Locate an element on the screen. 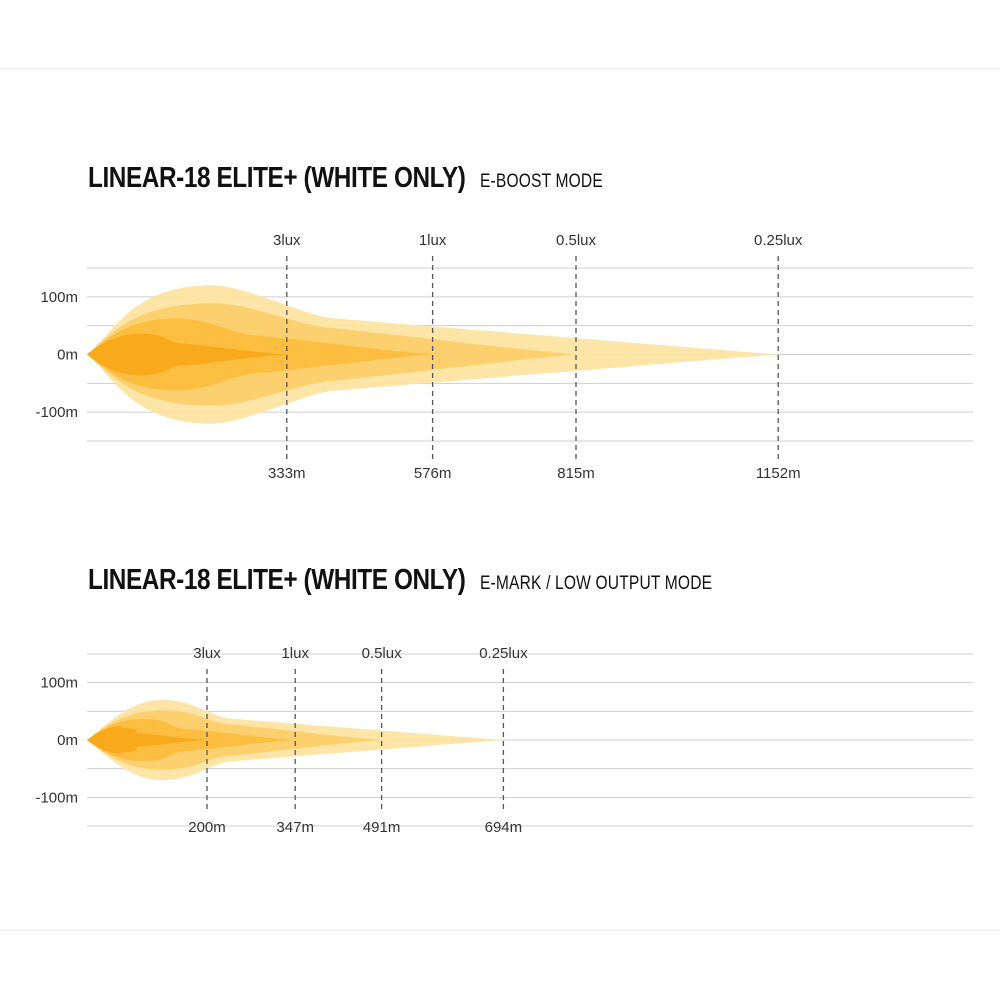 This screenshot has width=1000, height=1000. chart-subtitle: E-BOOST MODE is located at coordinates (541, 181).